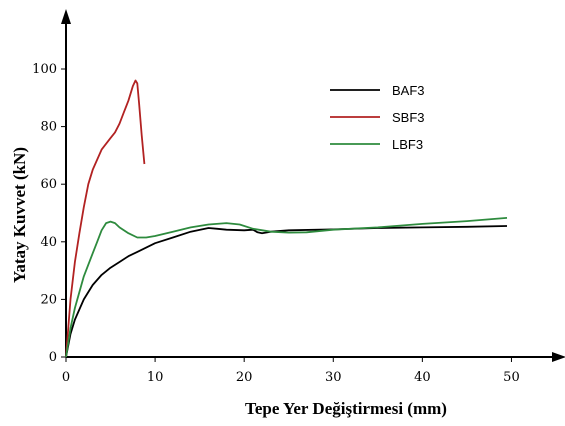 This screenshot has height=426, width=565. What do you see at coordinates (346, 408) in the screenshot?
I see `x-axis-title: Tepe Yer Değiştirmesi (mm)` at bounding box center [346, 408].